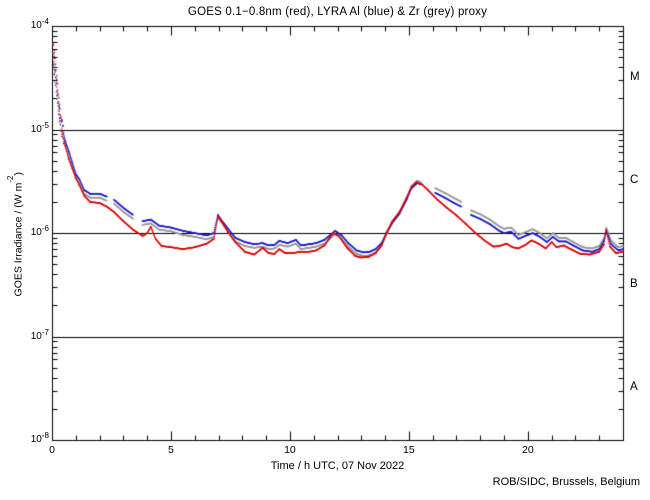  Describe the element at coordinates (635, 76) in the screenshot. I see `flare-class-label-m: M` at that location.